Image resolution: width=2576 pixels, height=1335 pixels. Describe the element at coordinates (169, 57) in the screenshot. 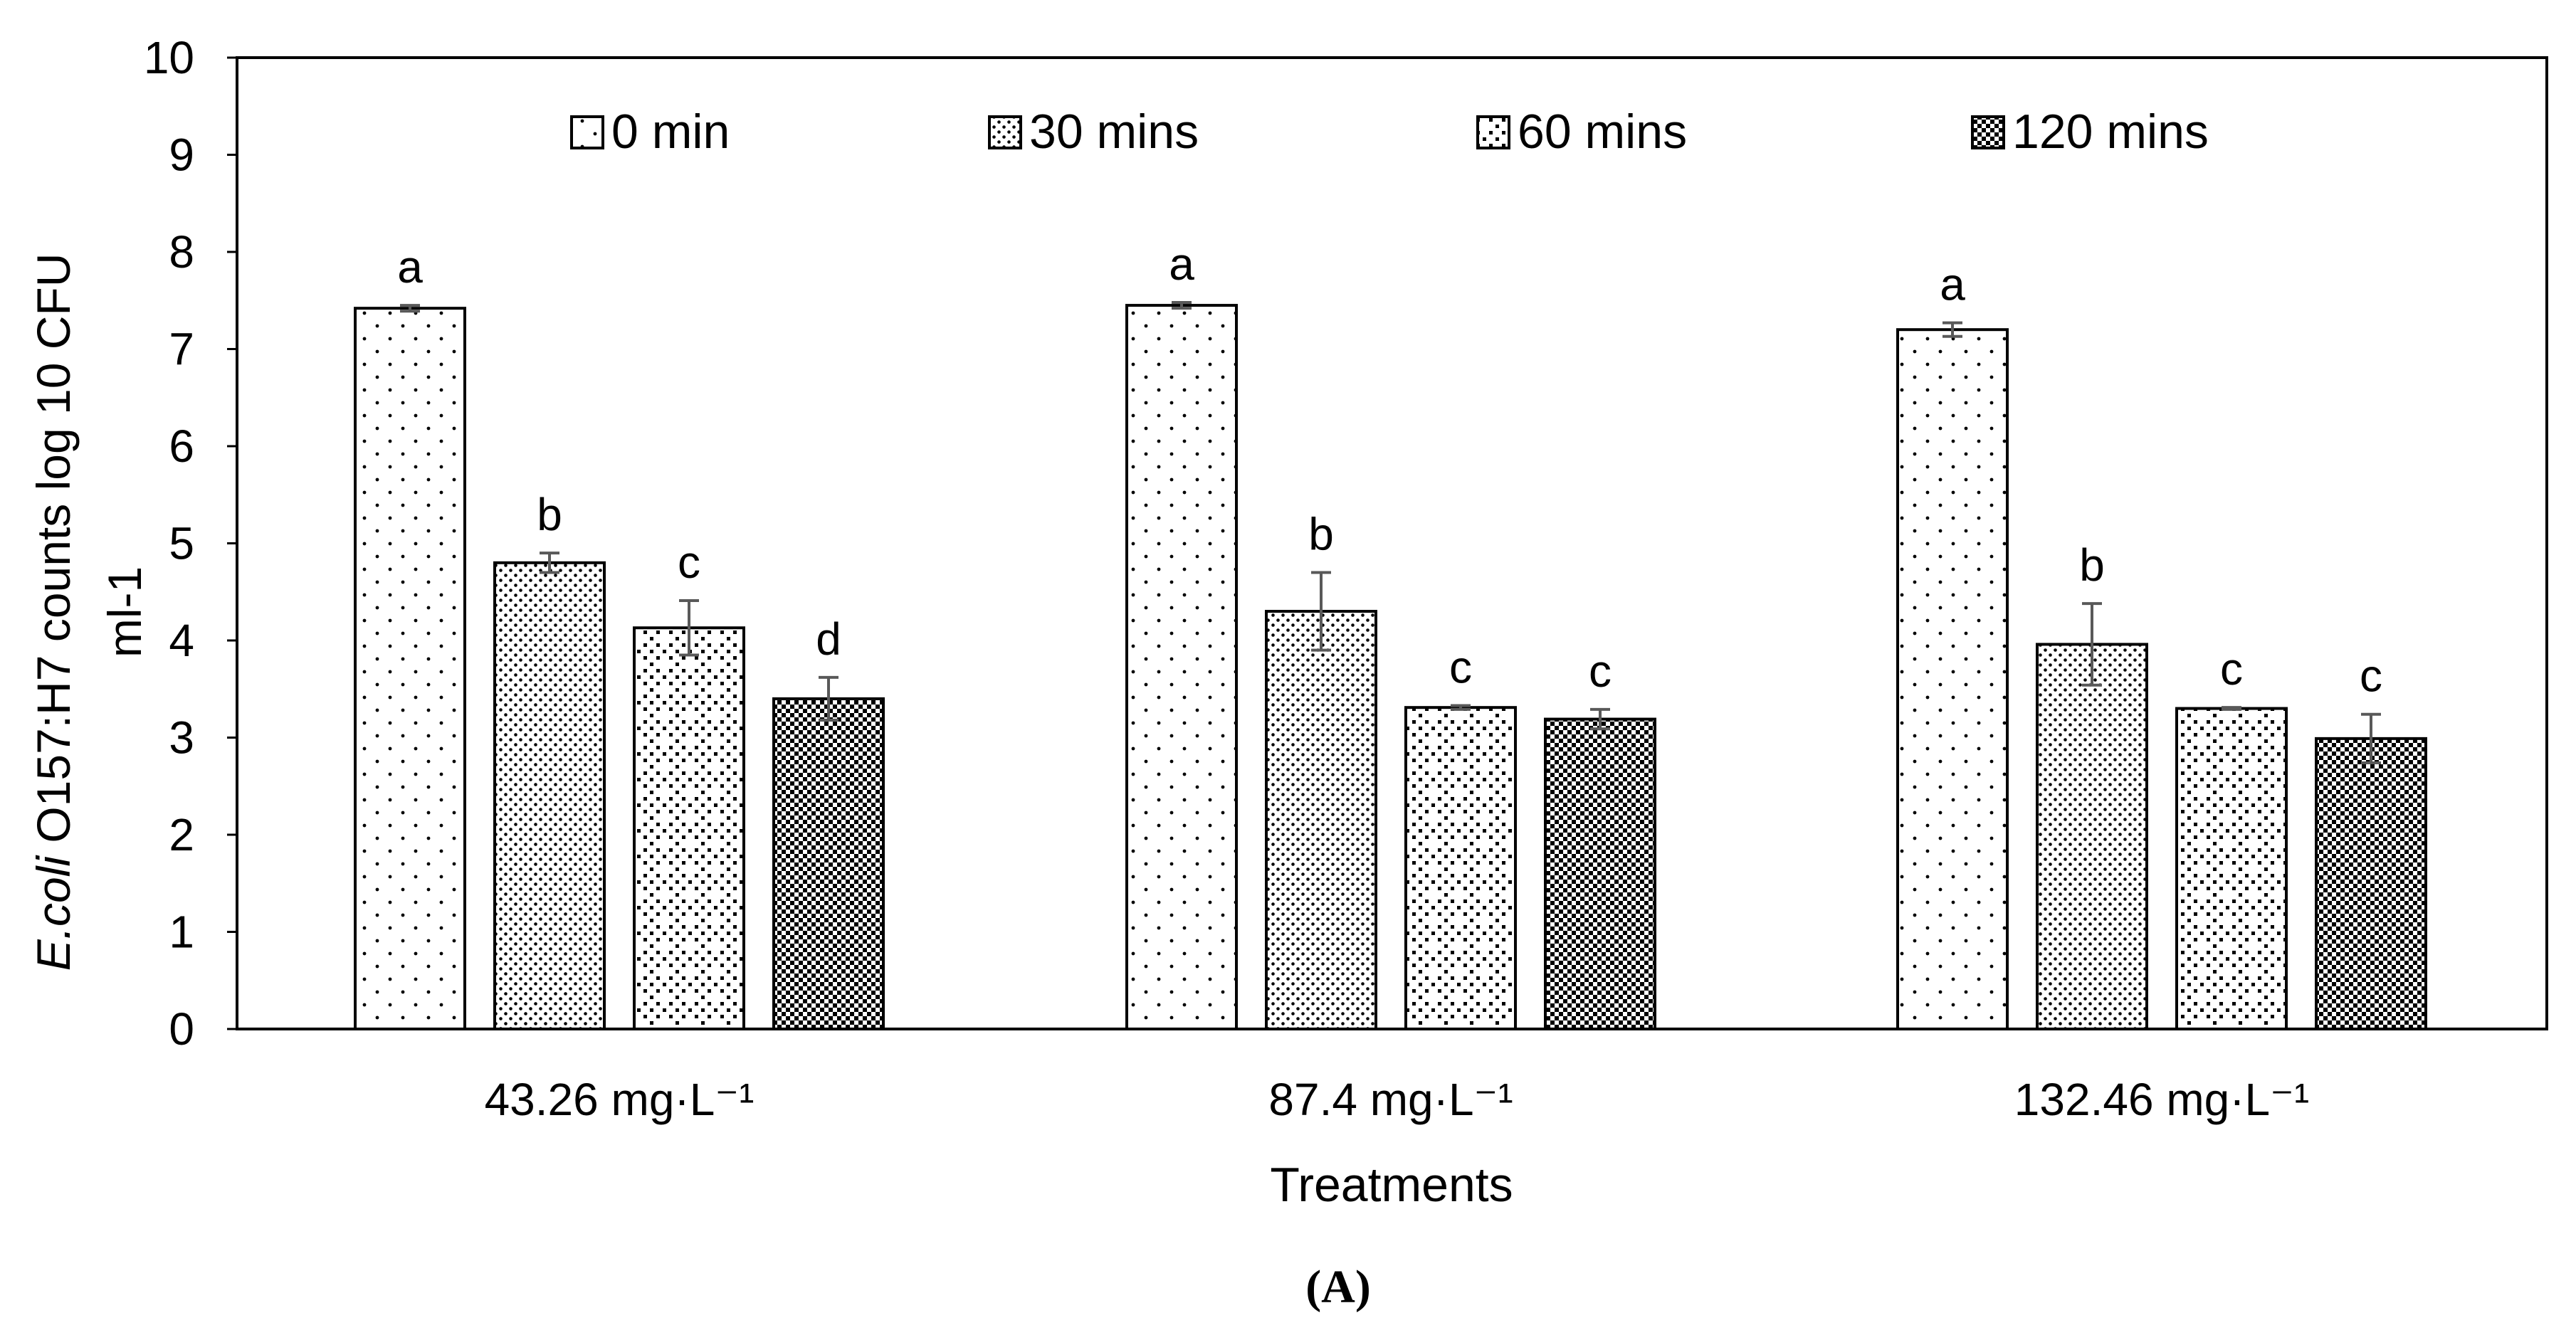

I see `y-tick-label: 10` at that location.